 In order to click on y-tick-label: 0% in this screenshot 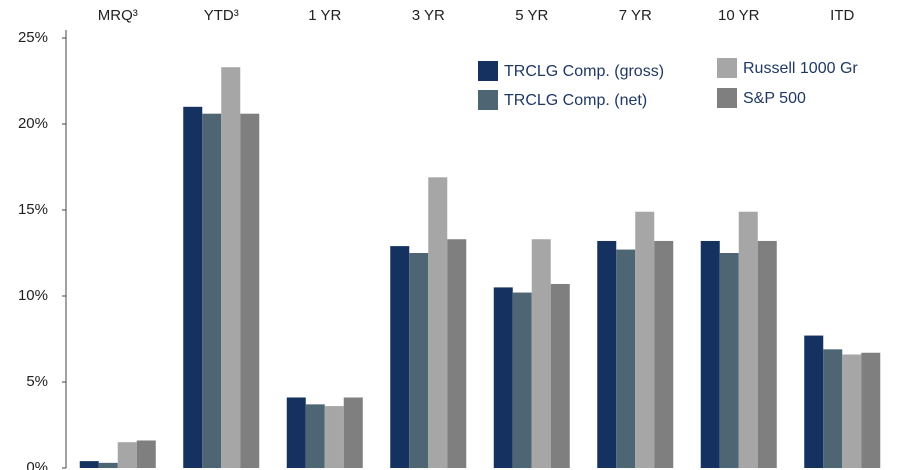, I will do `click(37, 464)`.